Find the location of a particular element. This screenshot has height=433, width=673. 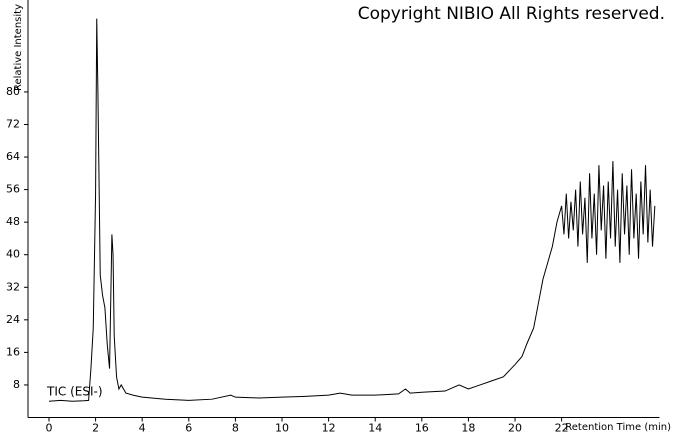

x-tick-label: 18 is located at coordinates (468, 427).